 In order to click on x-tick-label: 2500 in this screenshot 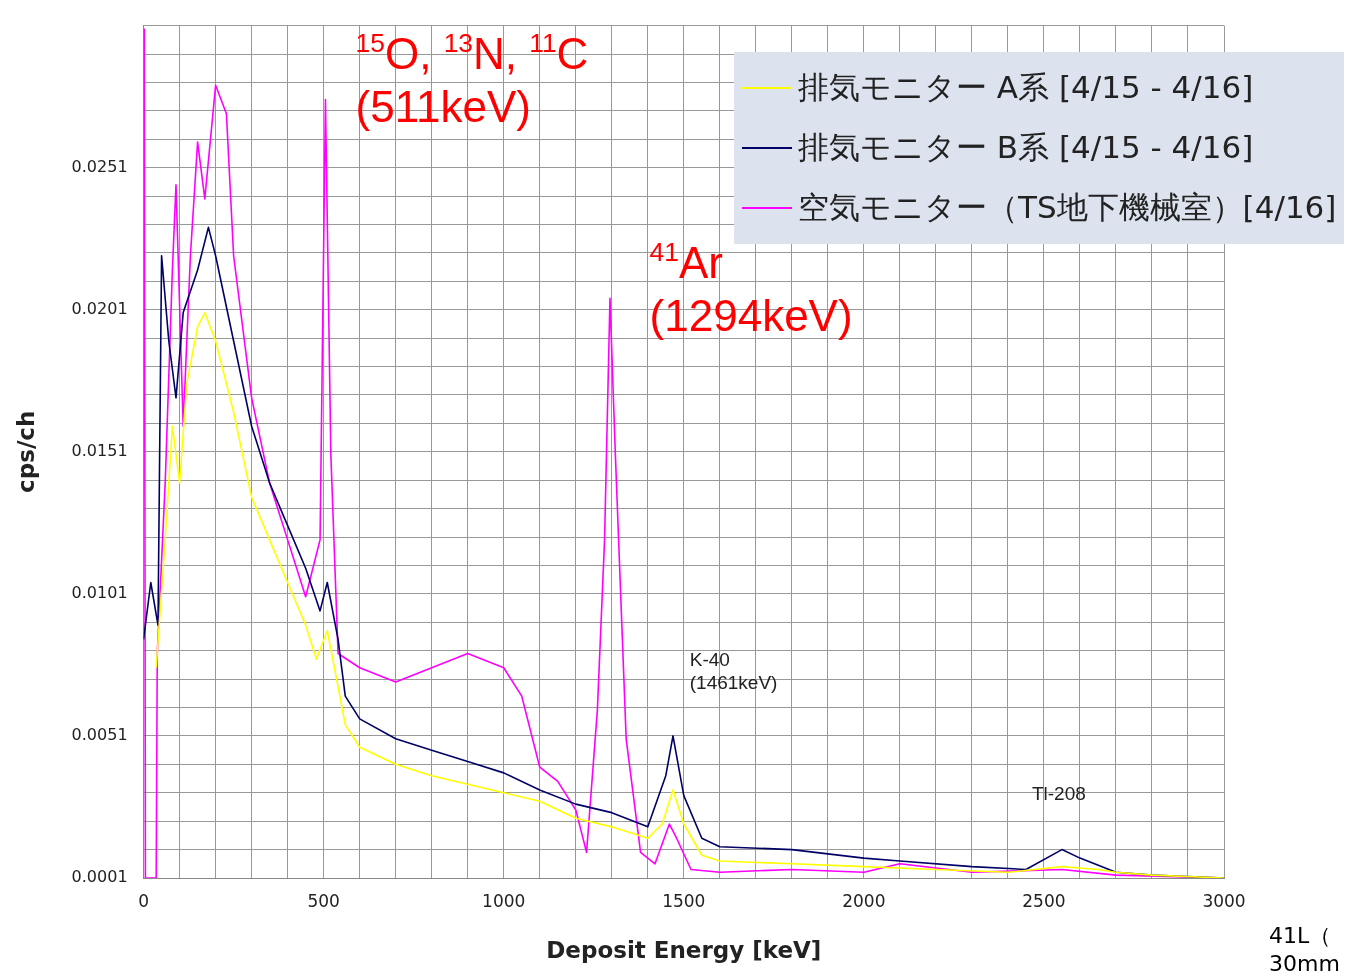, I will do `click(1044, 900)`.